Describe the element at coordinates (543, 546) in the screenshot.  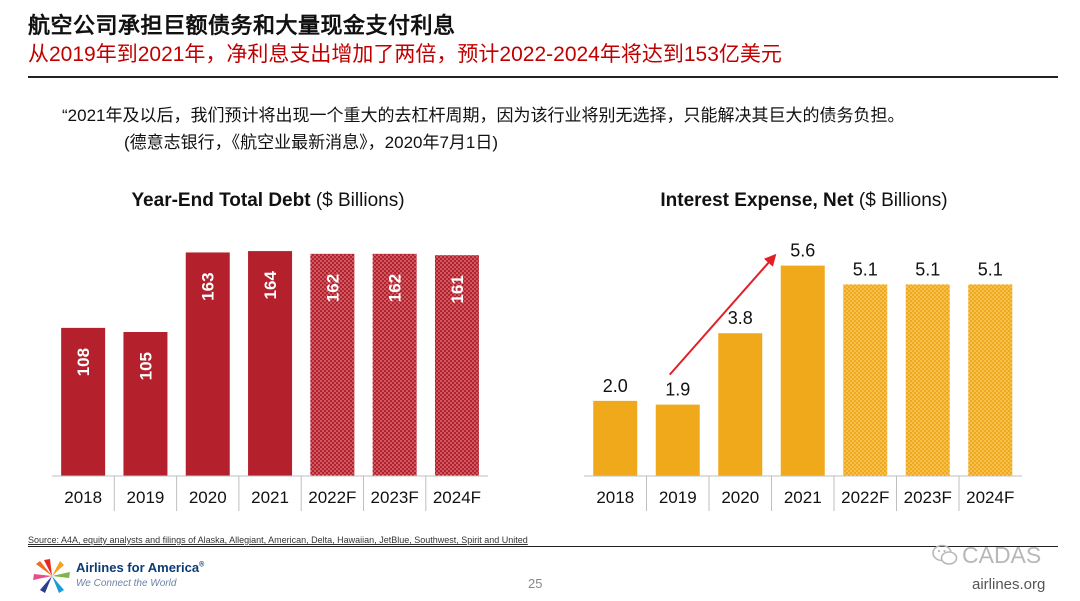
I see `footer-divider` at that location.